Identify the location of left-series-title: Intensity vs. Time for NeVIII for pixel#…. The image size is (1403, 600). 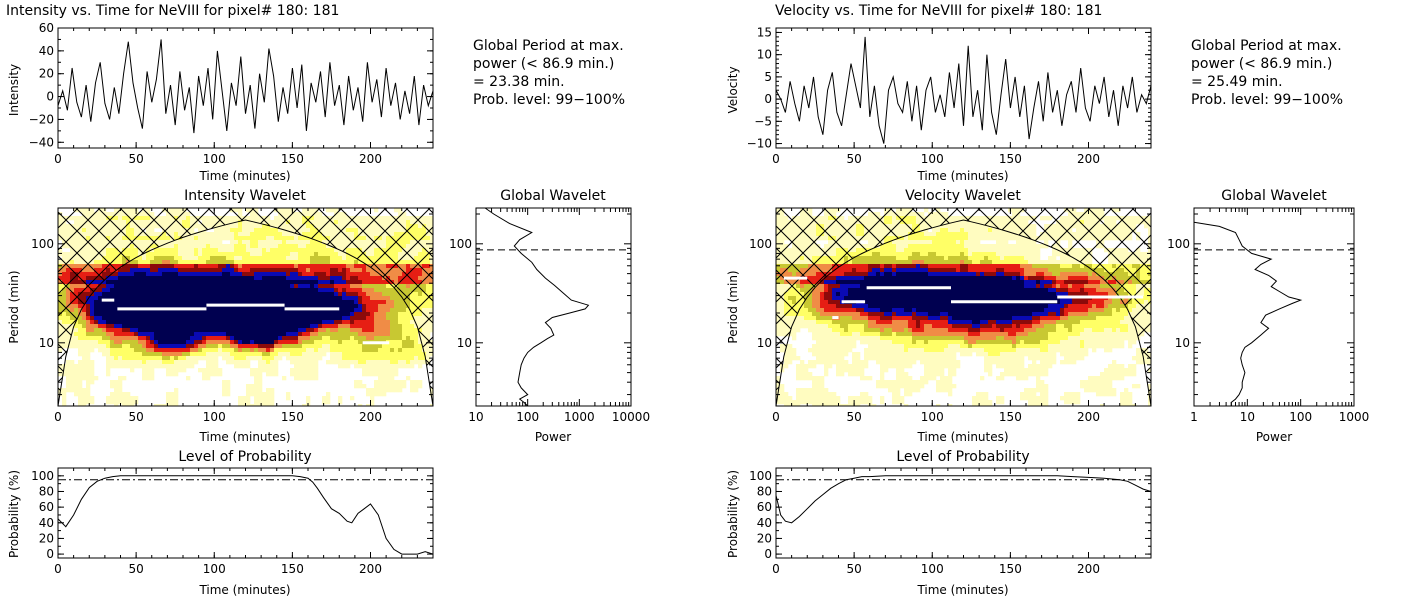
(172, 11).